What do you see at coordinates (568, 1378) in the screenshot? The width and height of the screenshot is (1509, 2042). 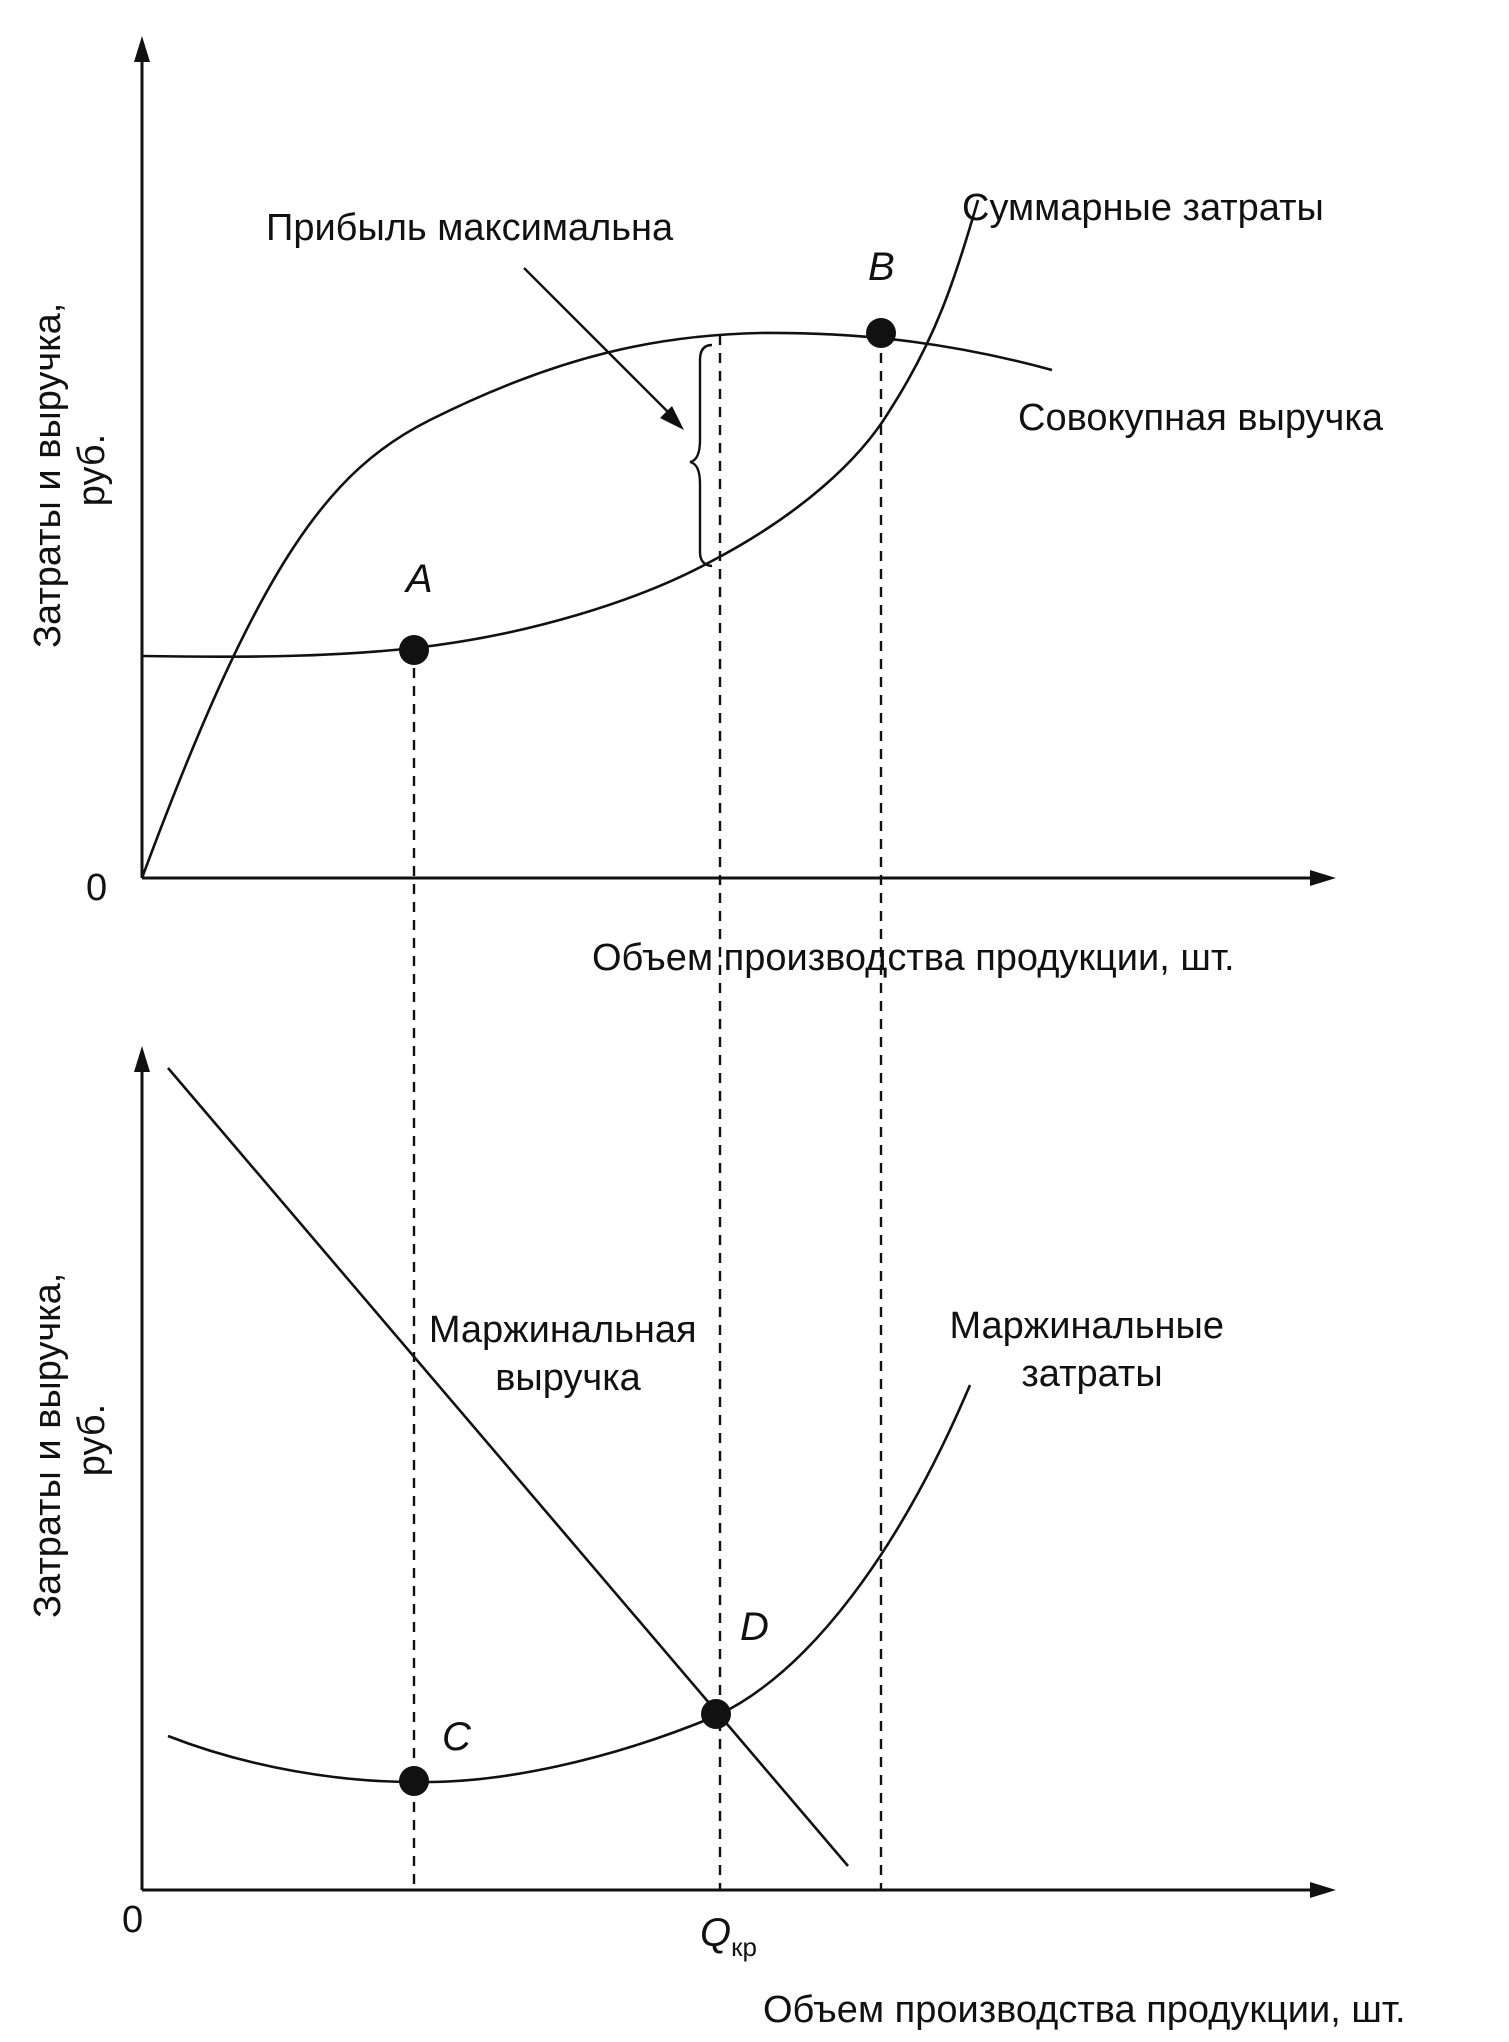 I see `marginal-revenue-label-line2: выручка` at bounding box center [568, 1378].